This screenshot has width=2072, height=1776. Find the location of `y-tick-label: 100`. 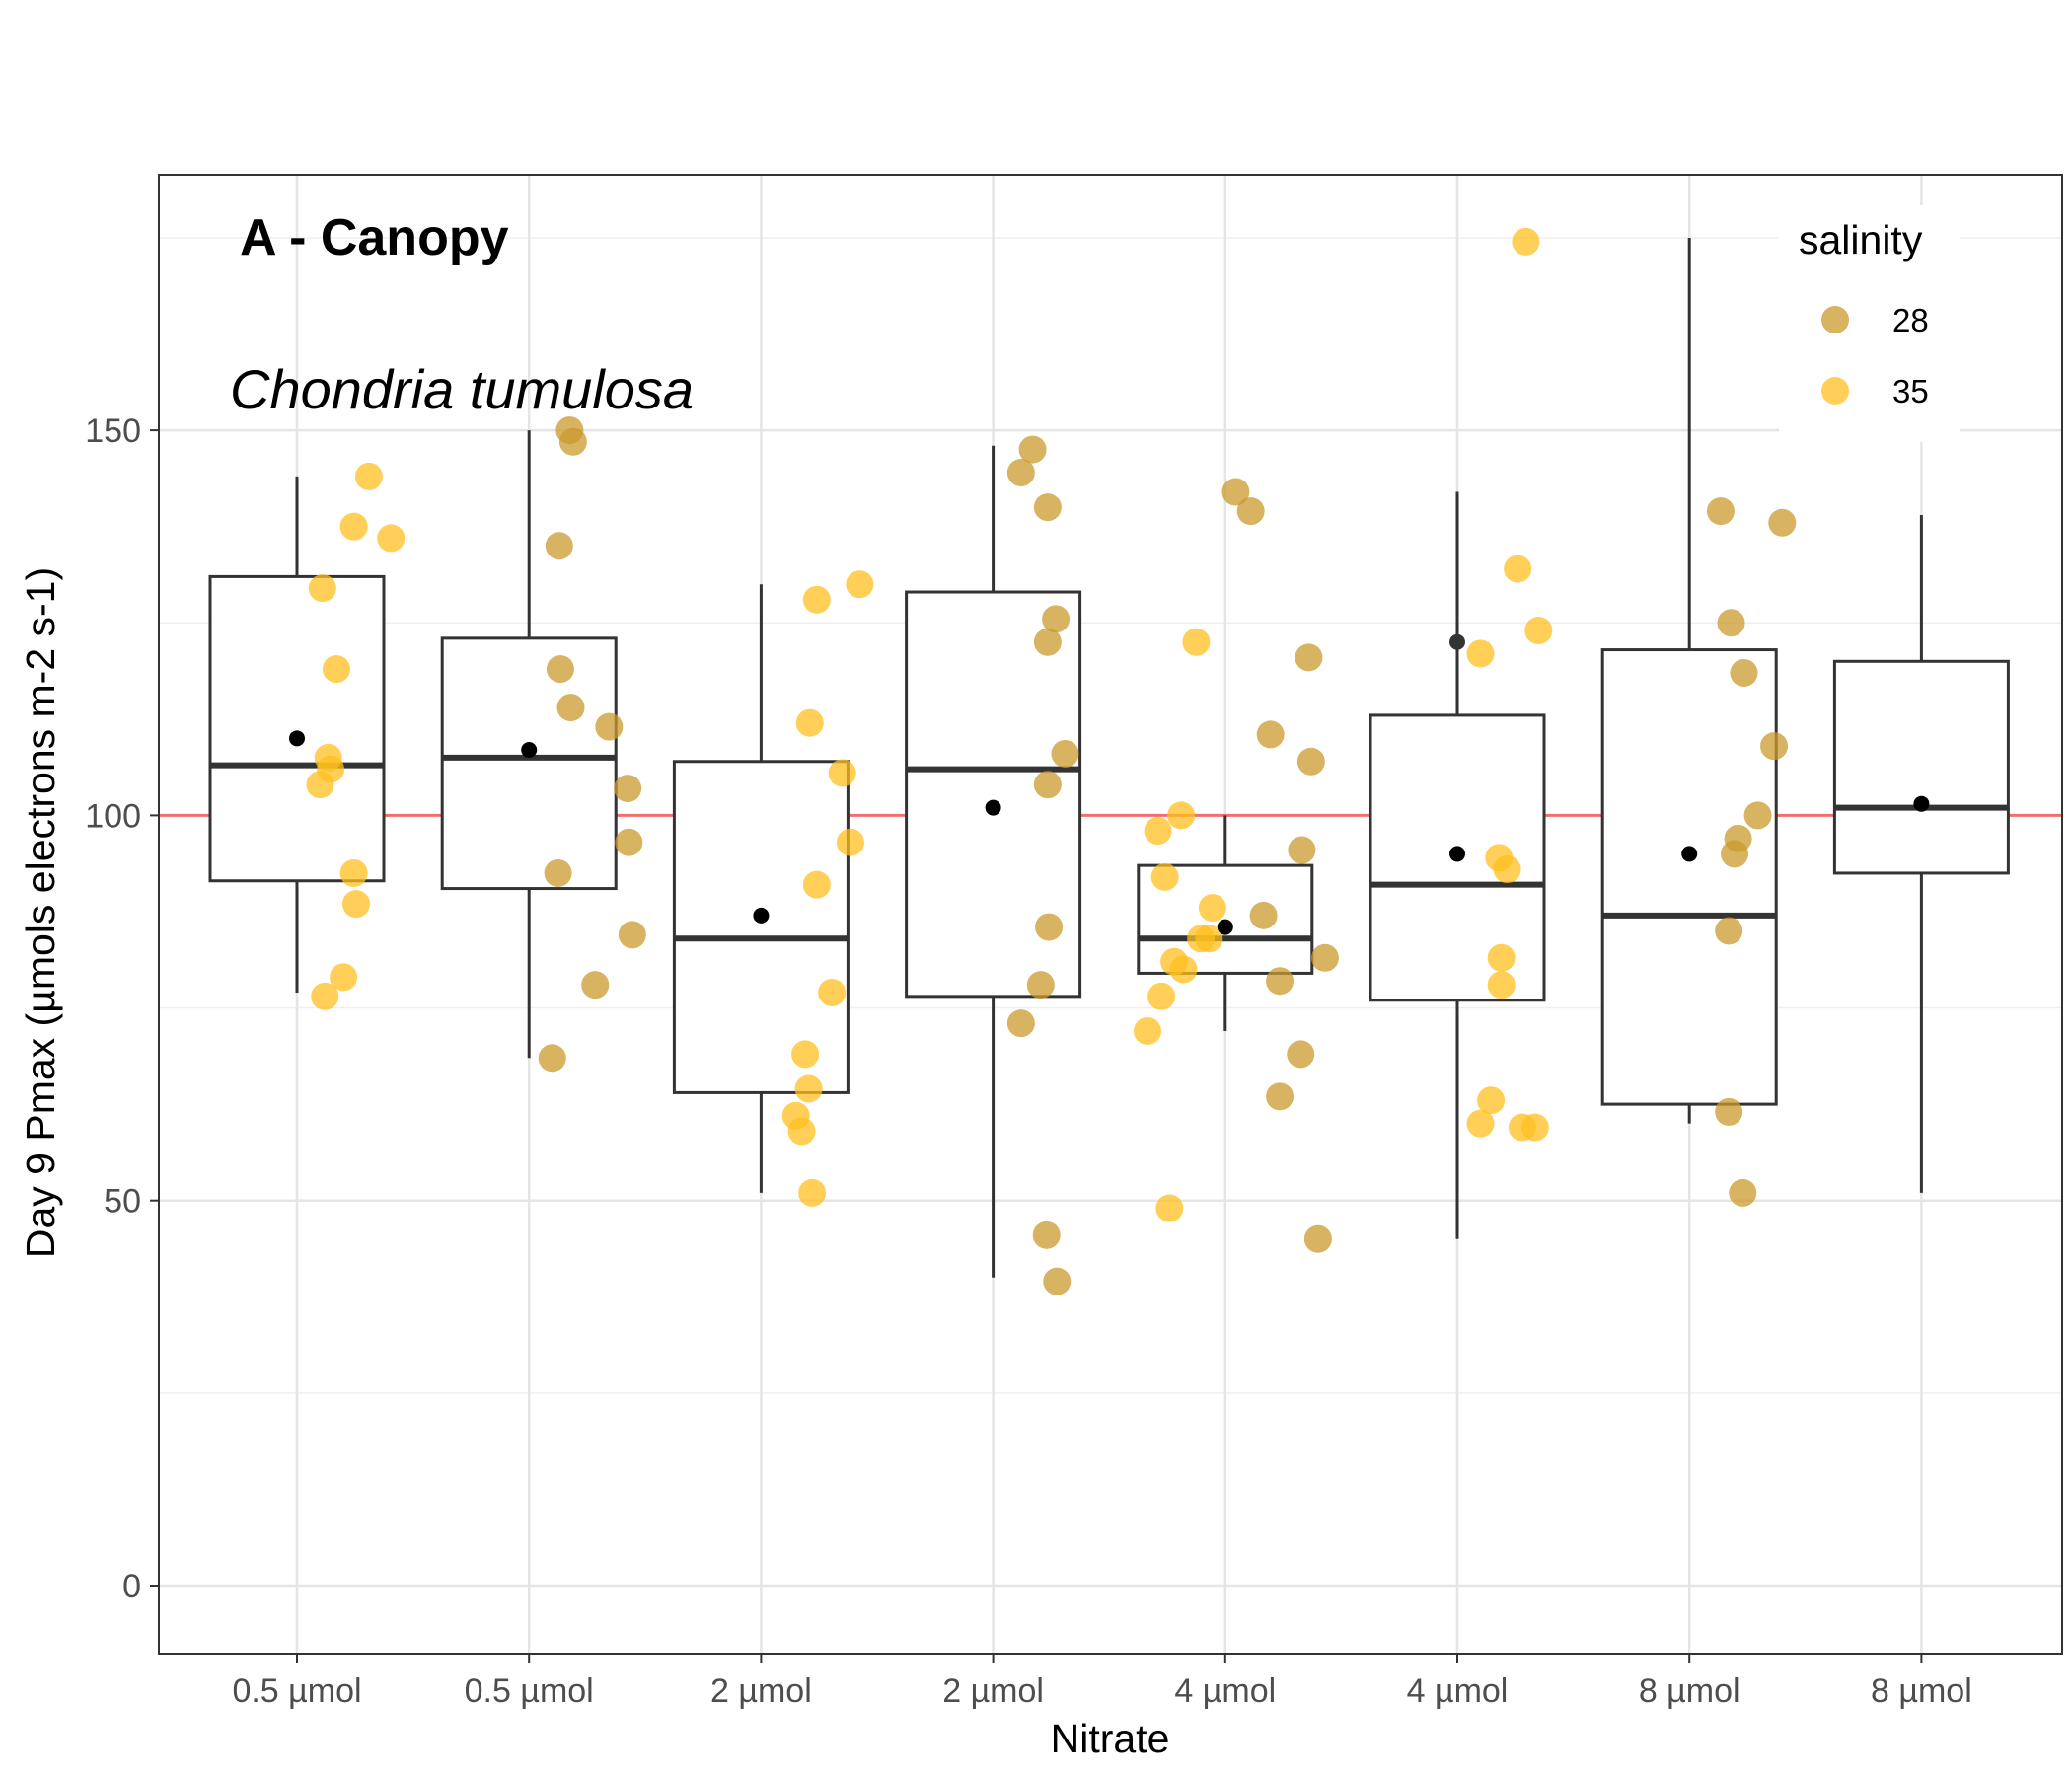

y-tick-label: 100 is located at coordinates (113, 816).